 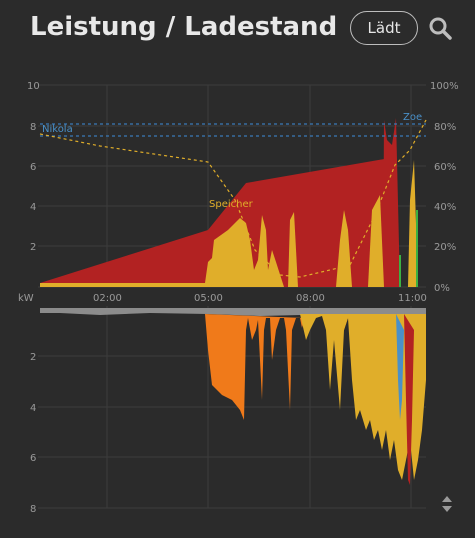 I want to click on charging-spikes, so click(x=391, y=202).